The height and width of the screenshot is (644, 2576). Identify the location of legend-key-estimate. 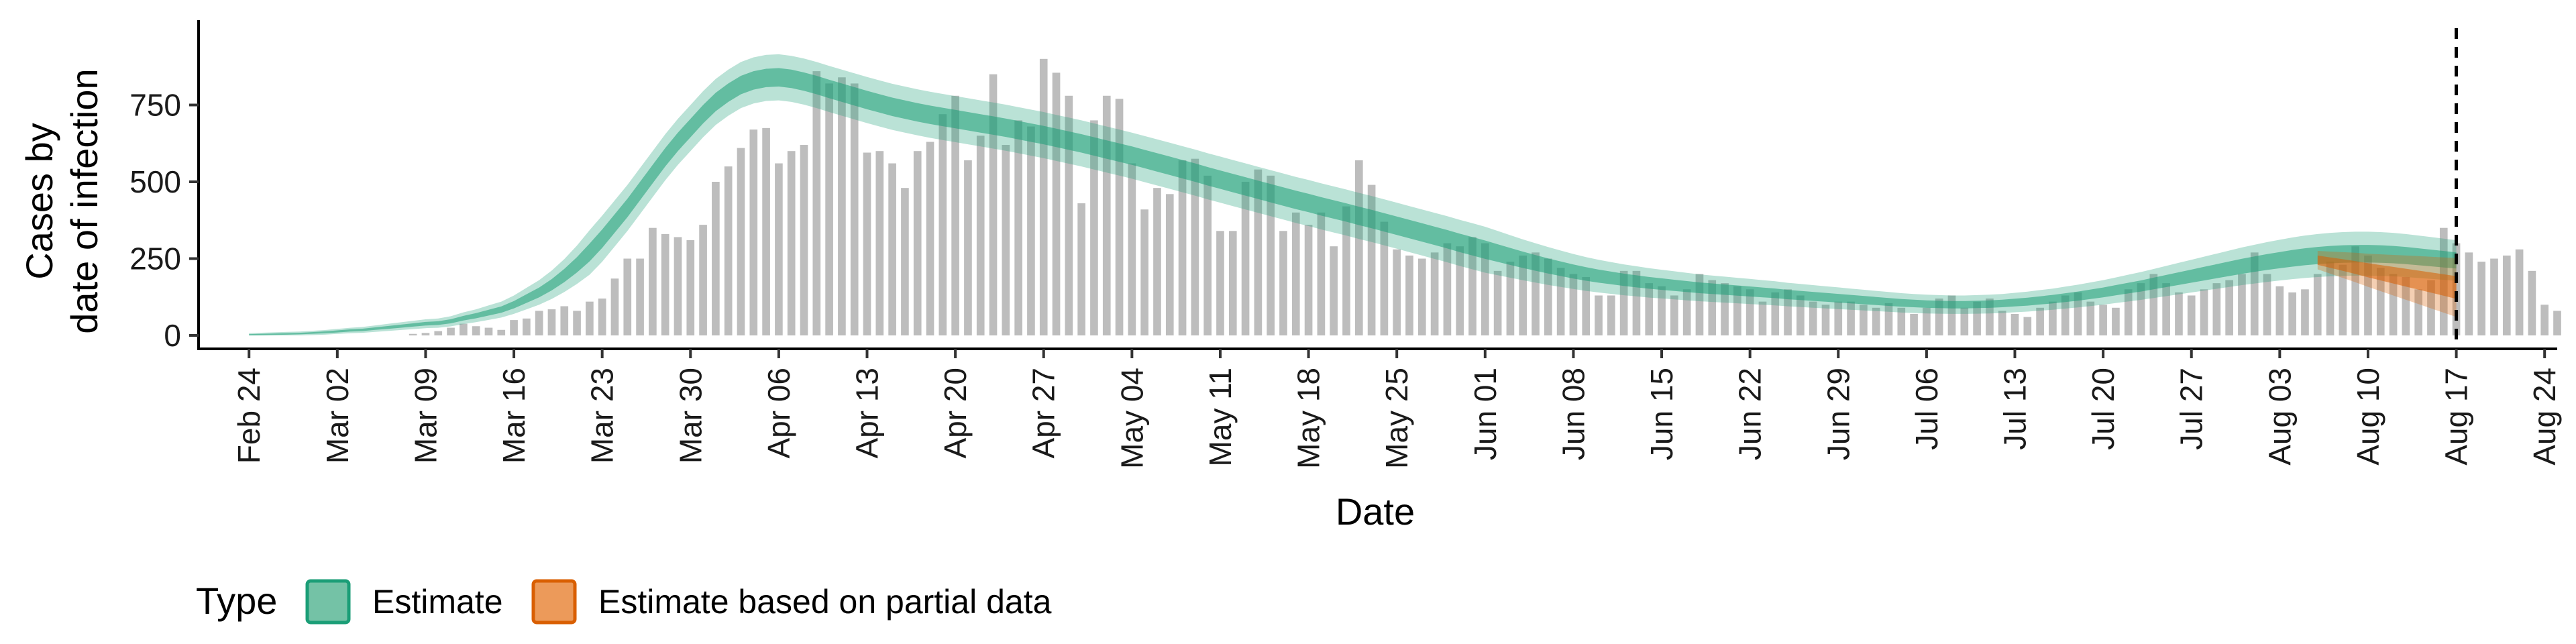
(328, 602).